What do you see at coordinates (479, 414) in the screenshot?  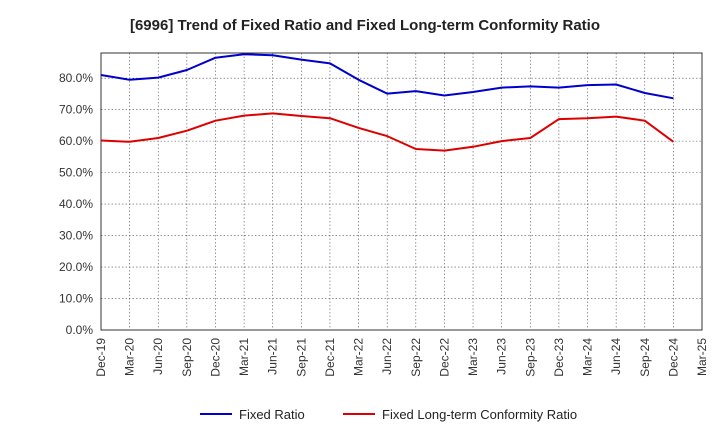 I see `legend-label-2: Fixed Long-term Conformity Ratio` at bounding box center [479, 414].